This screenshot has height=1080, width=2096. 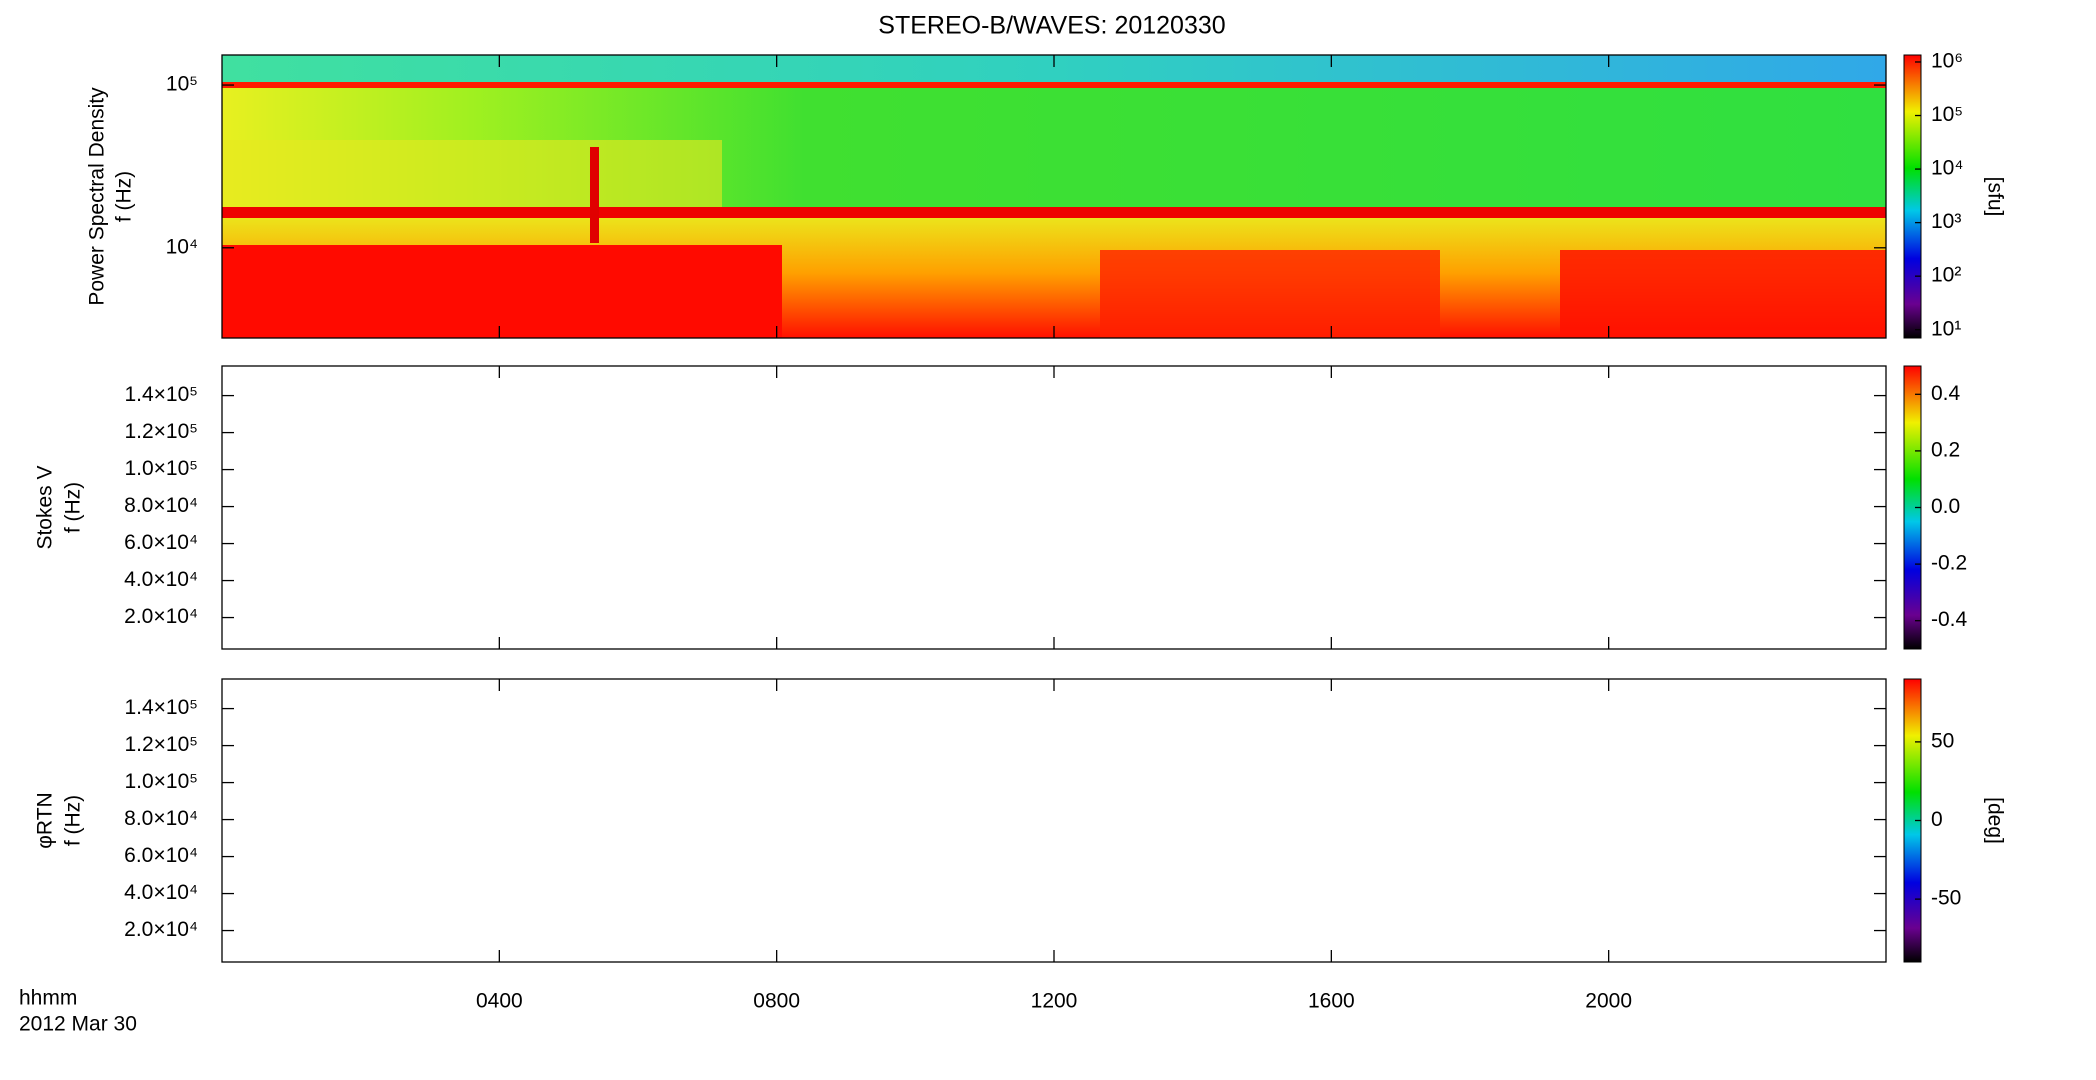 I want to click on colorbar-tick-label: 10³, so click(x=1946, y=221).